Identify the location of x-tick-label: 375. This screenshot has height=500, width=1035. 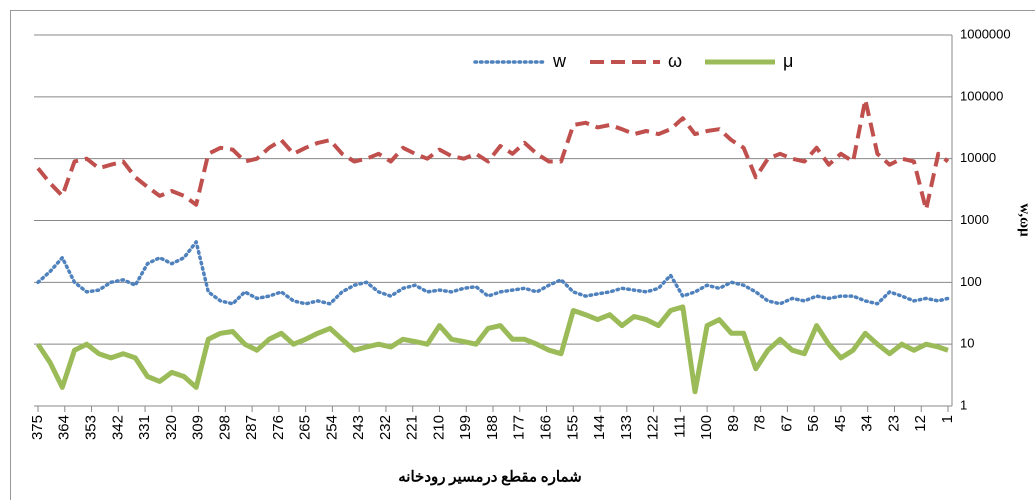
(37, 427).